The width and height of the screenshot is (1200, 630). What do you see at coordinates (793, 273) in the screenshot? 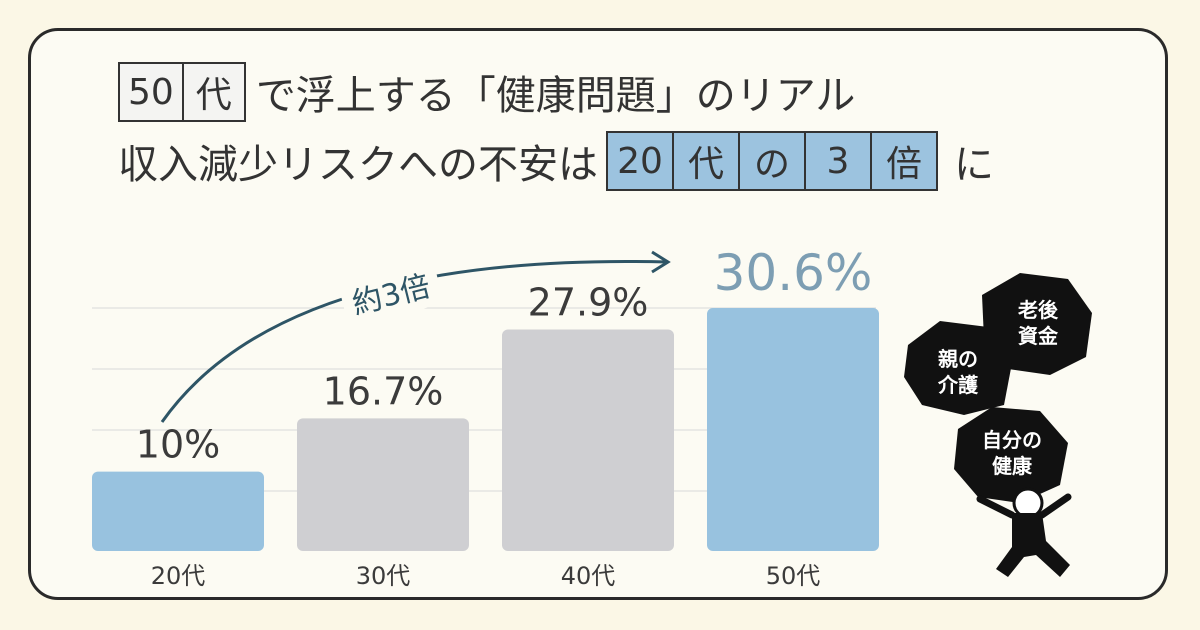
I see `data-label-3: 30.6%` at bounding box center [793, 273].